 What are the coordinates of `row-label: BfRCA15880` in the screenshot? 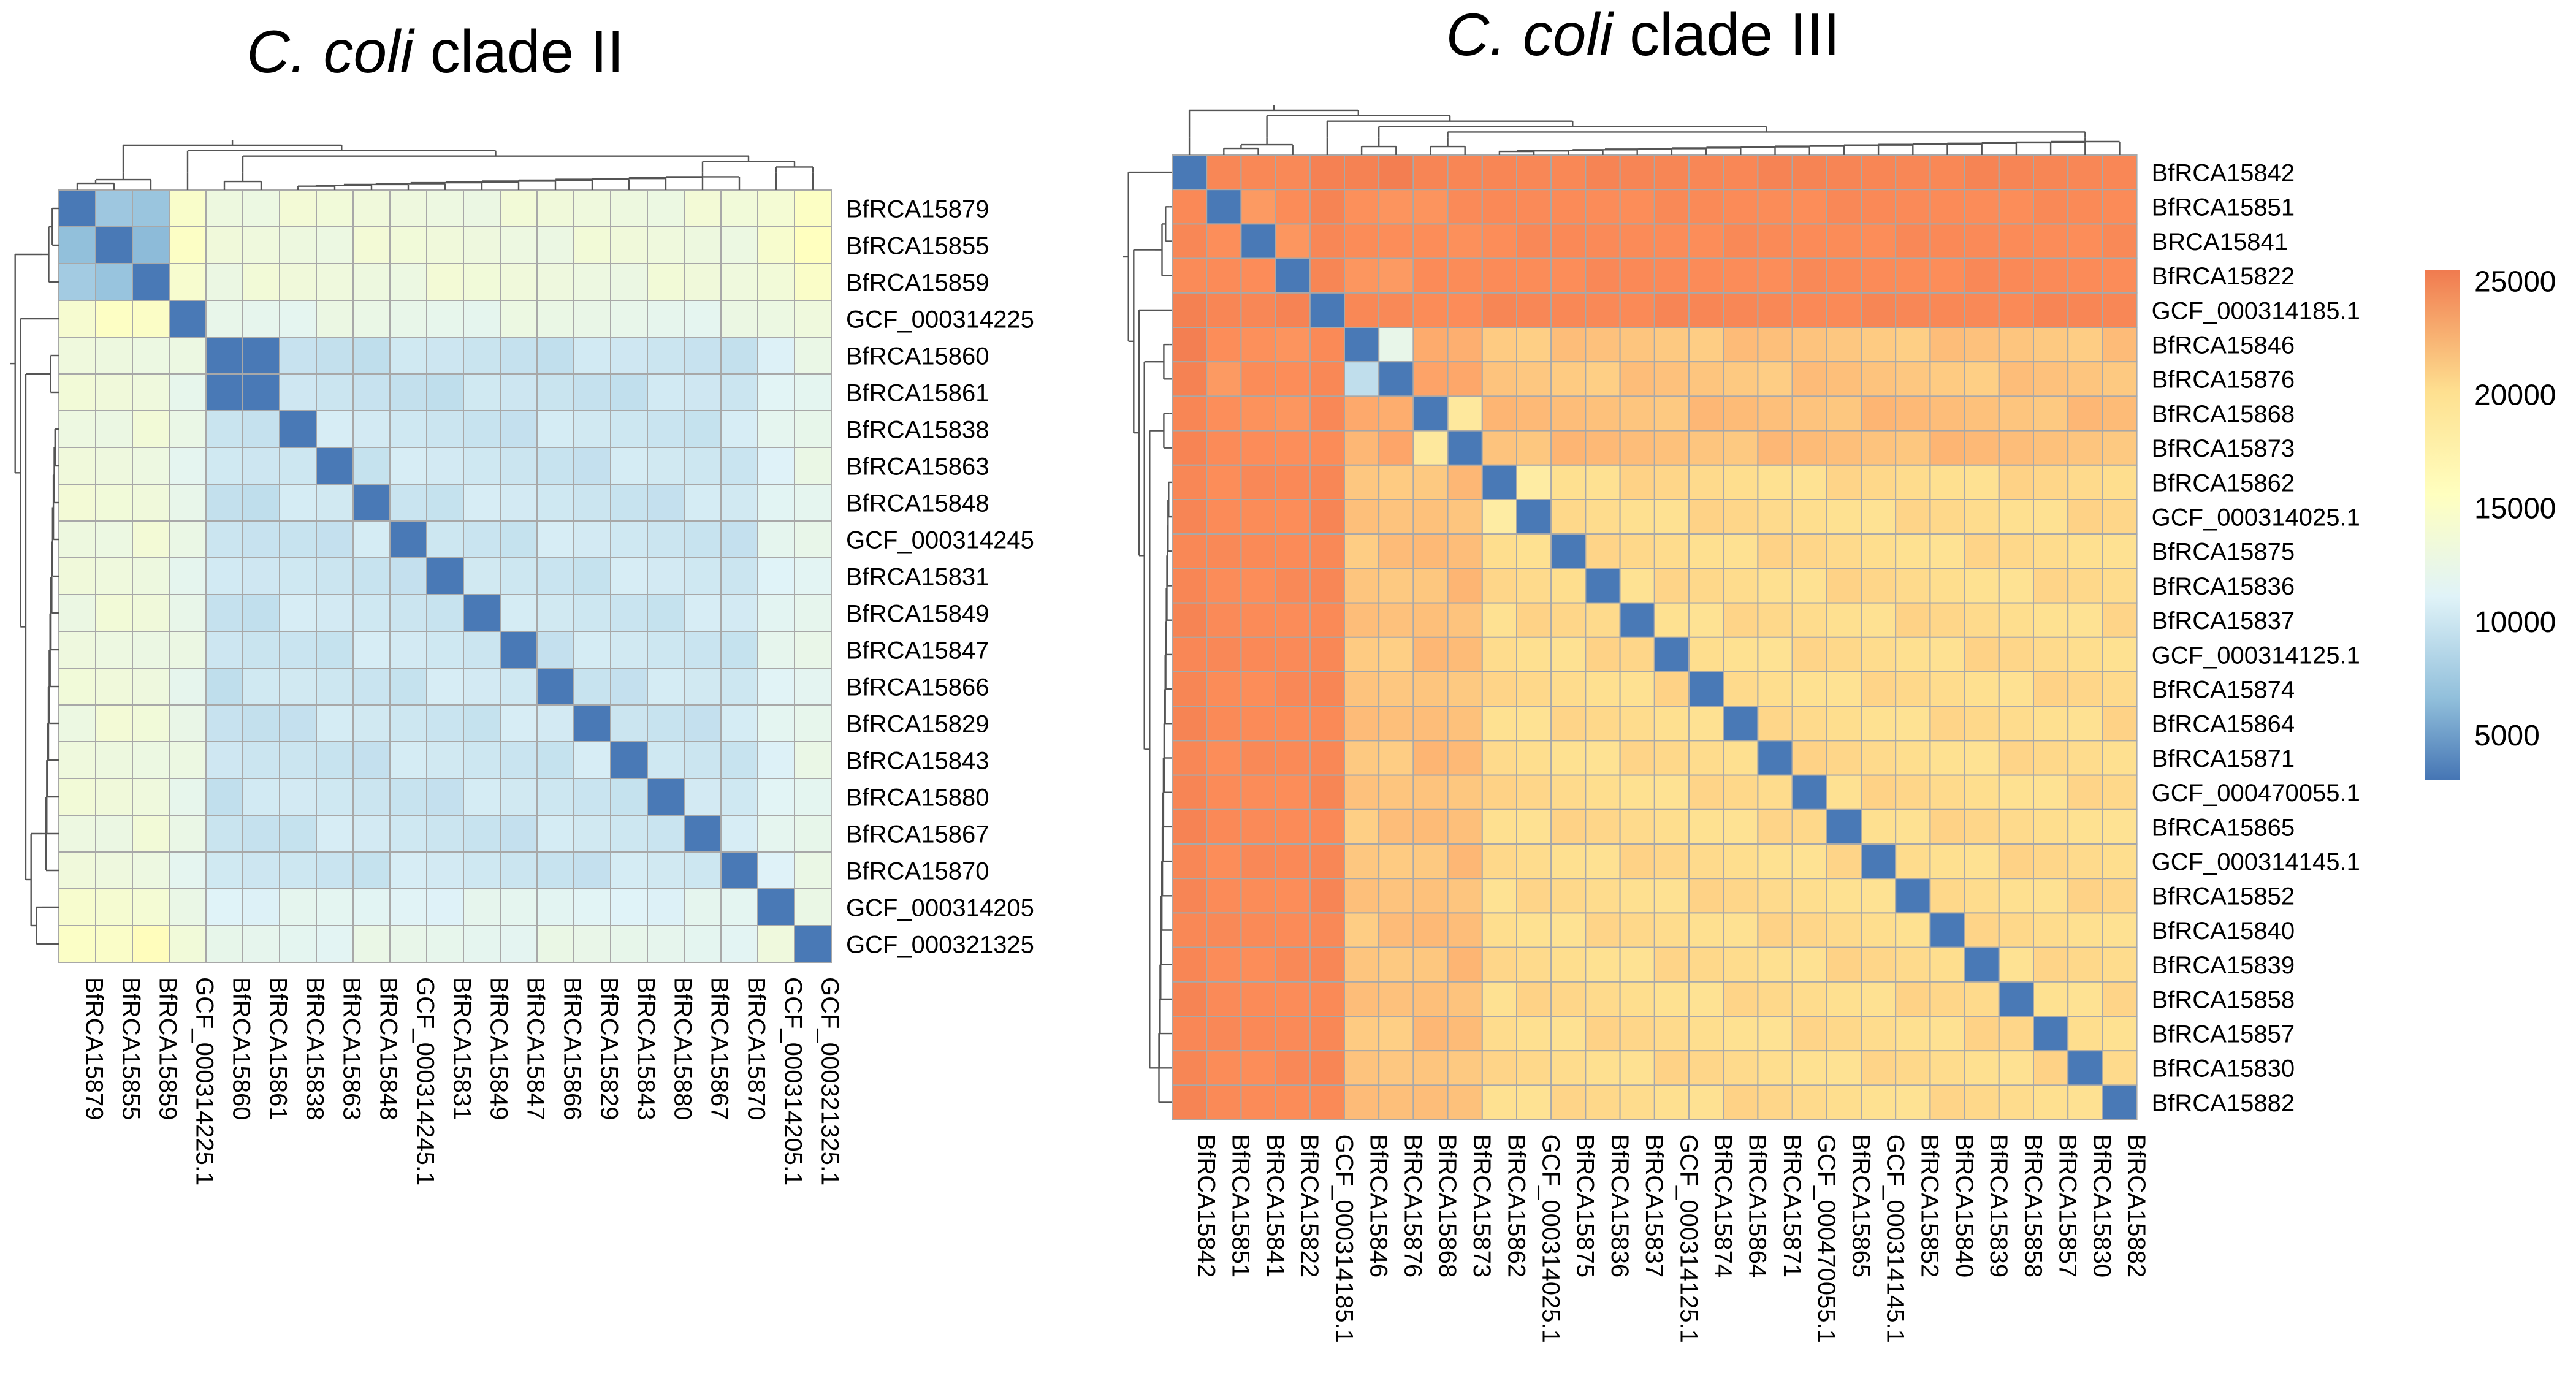 It's located at (917, 797).